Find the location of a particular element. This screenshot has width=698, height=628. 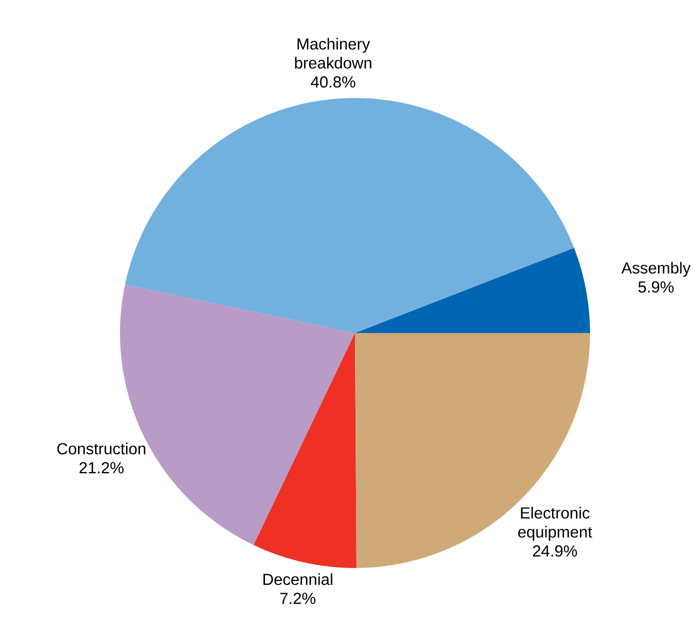

data-label: 7.2% is located at coordinates (298, 598).